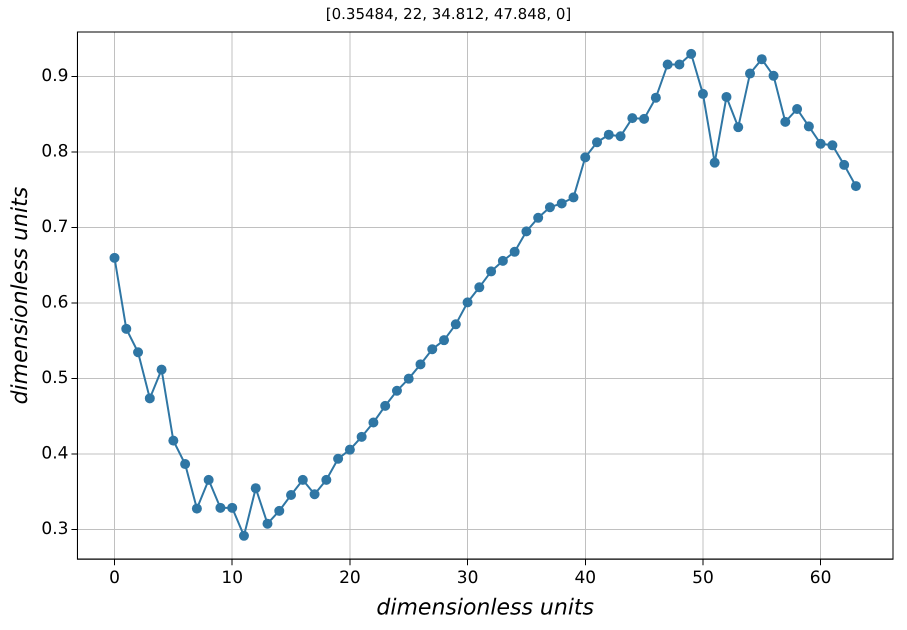  Describe the element at coordinates (54, 302) in the screenshot. I see `y-tick-label: 0.6` at that location.